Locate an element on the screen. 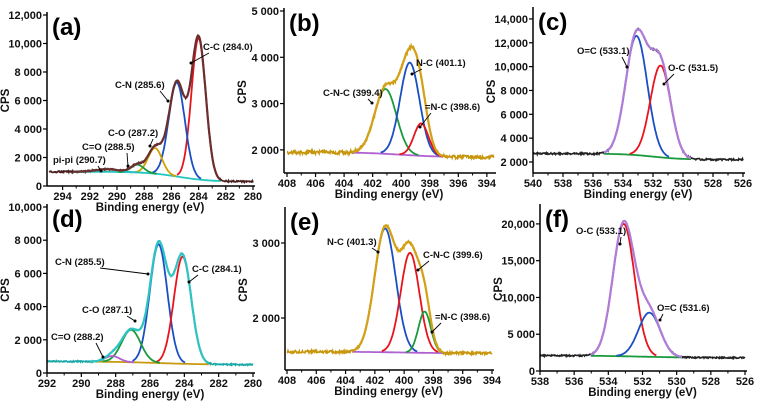  x-tick-label: 540 is located at coordinates (533, 184).